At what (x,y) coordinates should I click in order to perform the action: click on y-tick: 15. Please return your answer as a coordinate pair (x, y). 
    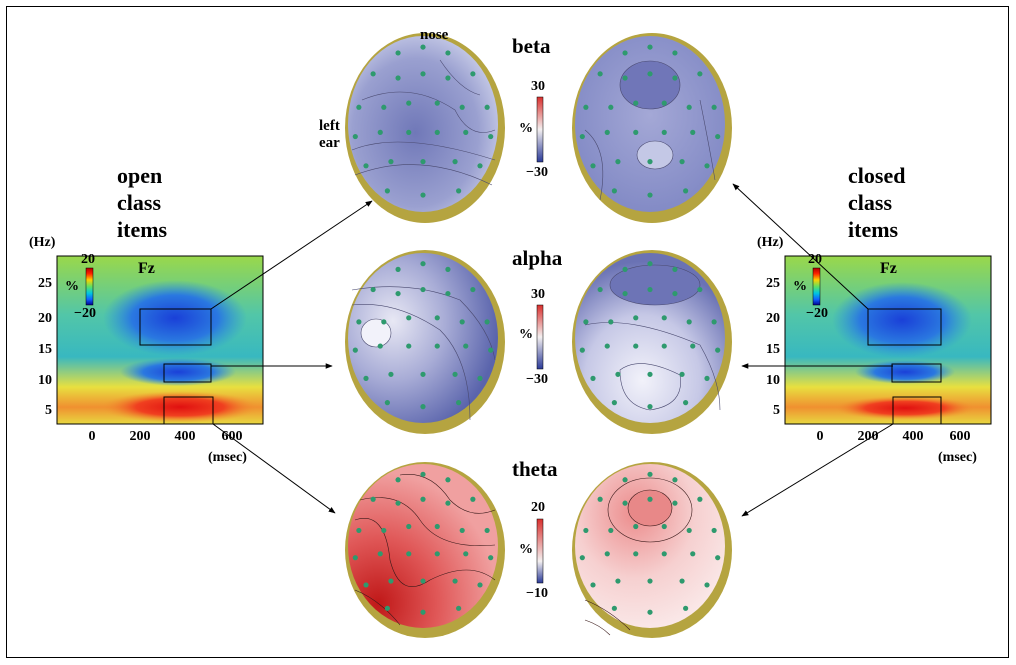
    Looking at the image, I should click on (773, 349).